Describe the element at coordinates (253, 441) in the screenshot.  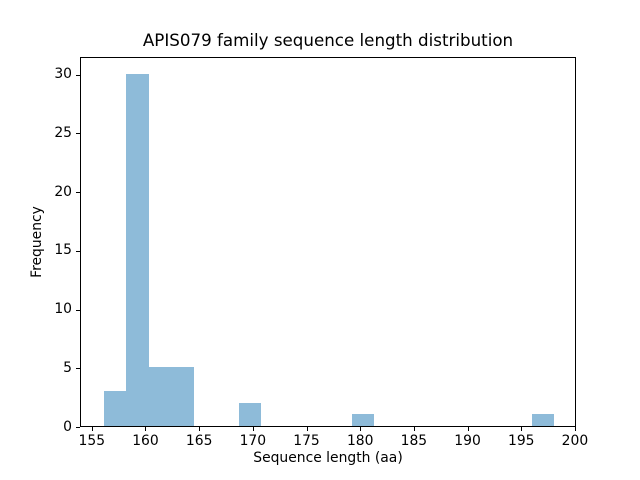
I see `x-tick-label: 170` at that location.